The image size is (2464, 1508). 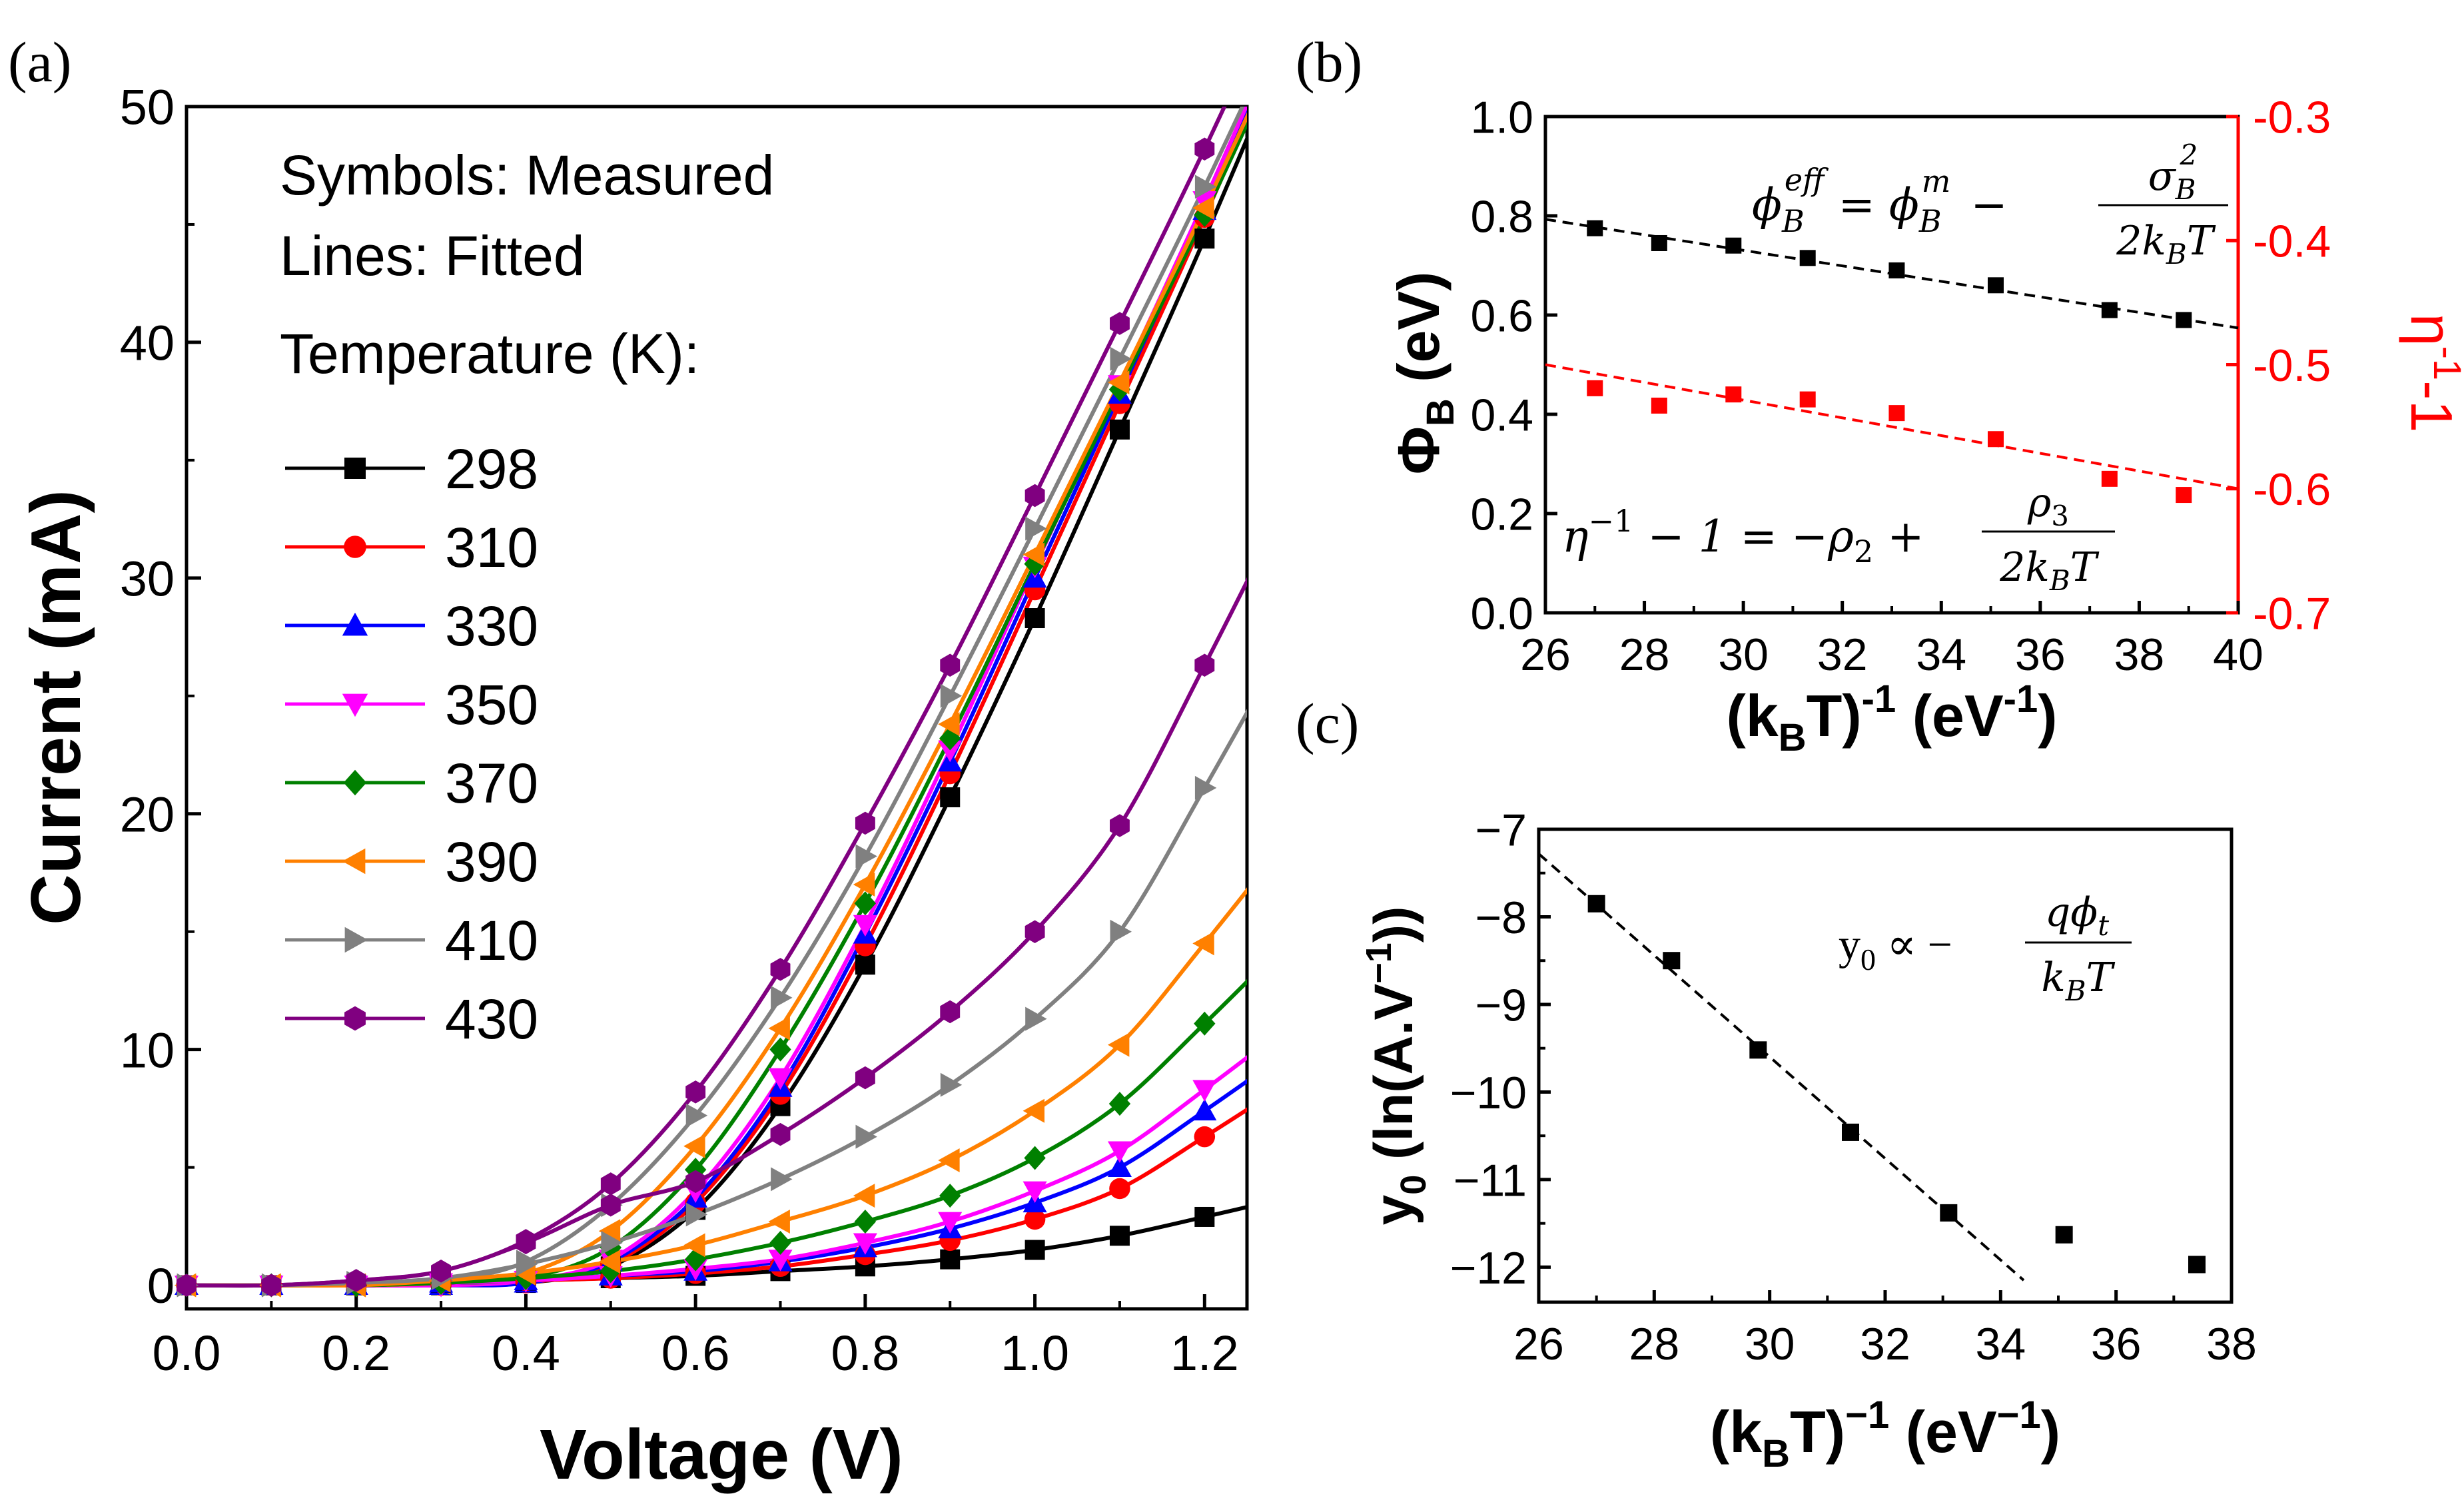 What do you see at coordinates (490, 353) in the screenshot?
I see `panel-a-annotation-temperature: Temperature (K):` at bounding box center [490, 353].